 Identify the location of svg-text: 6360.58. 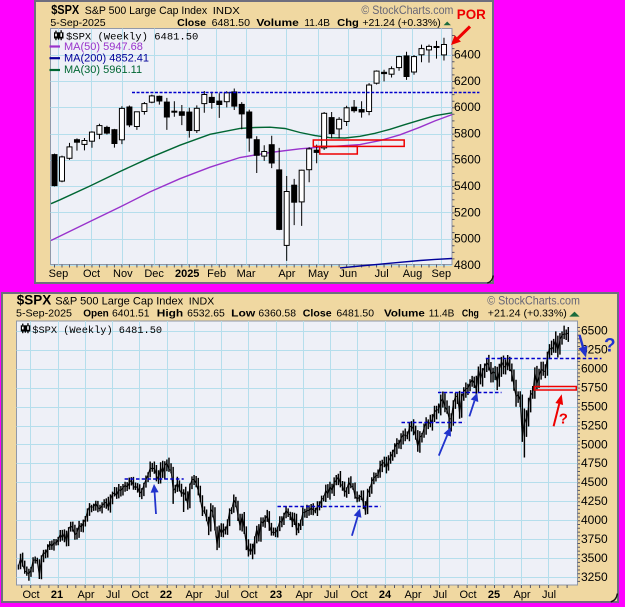
(277, 314).